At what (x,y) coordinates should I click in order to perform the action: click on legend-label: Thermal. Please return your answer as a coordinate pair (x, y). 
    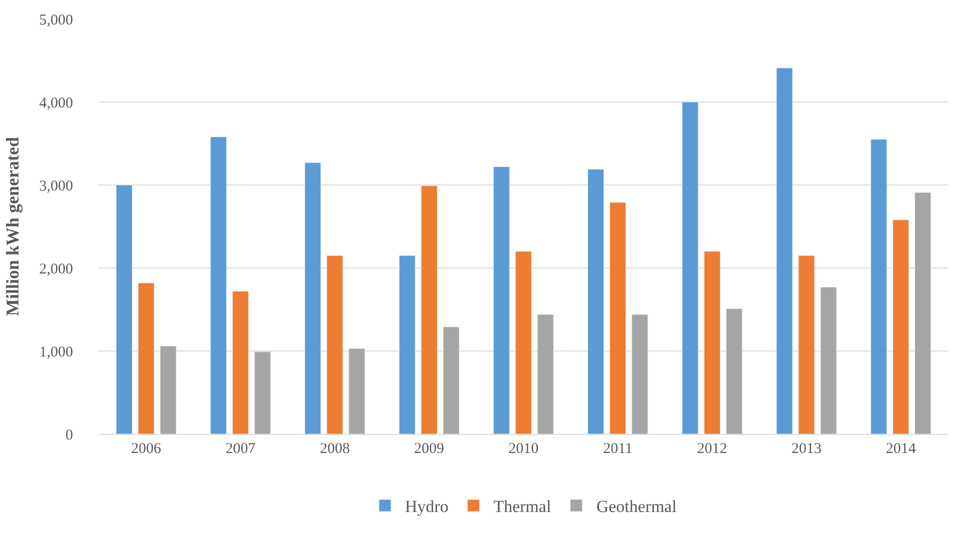
    Looking at the image, I should click on (522, 506).